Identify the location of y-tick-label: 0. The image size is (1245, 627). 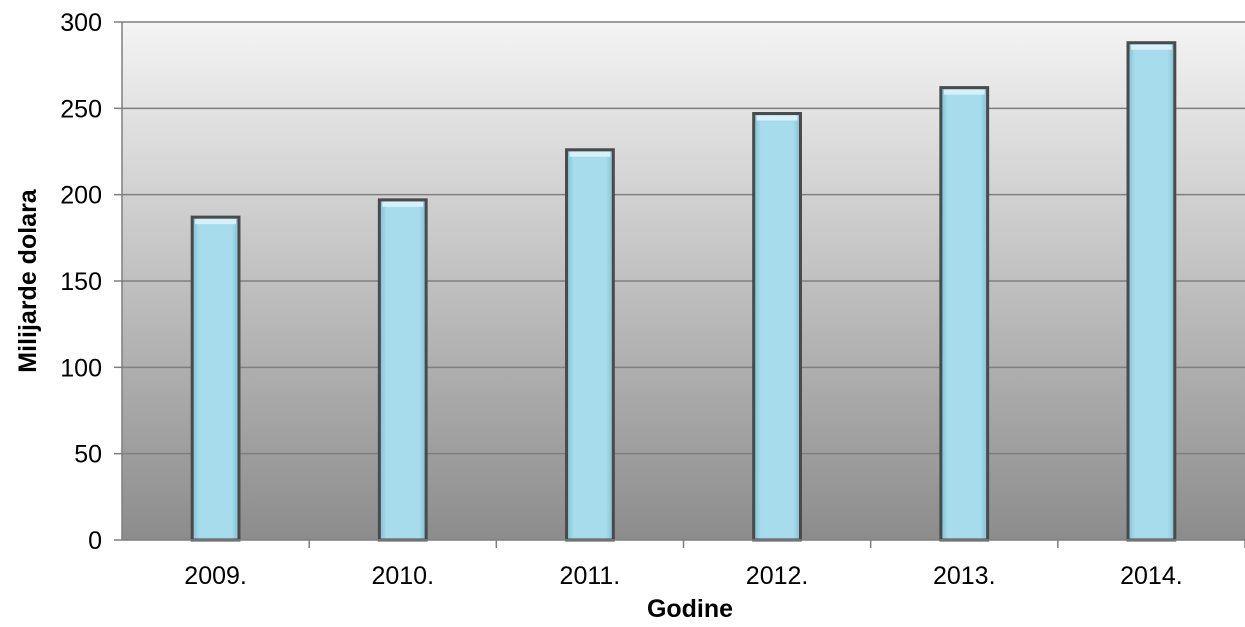
(95, 541).